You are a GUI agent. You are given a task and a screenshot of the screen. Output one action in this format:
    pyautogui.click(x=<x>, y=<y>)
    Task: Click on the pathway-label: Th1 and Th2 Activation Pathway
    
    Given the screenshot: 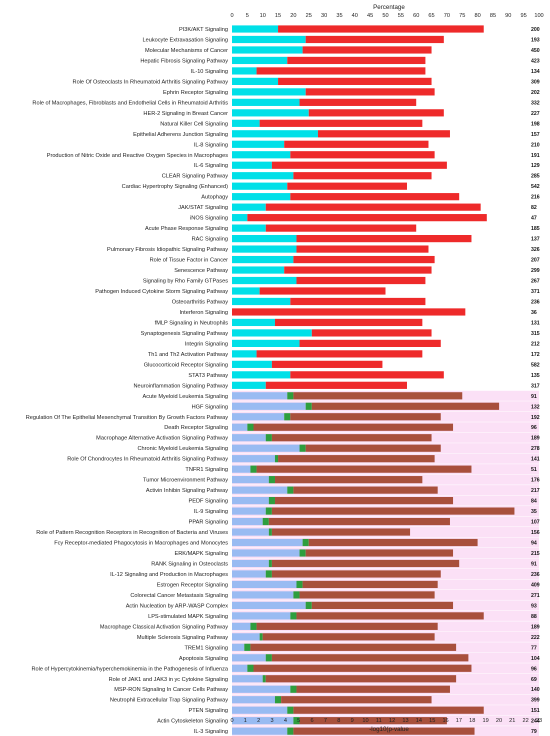 What is the action you would take?
    pyautogui.click(x=188, y=355)
    